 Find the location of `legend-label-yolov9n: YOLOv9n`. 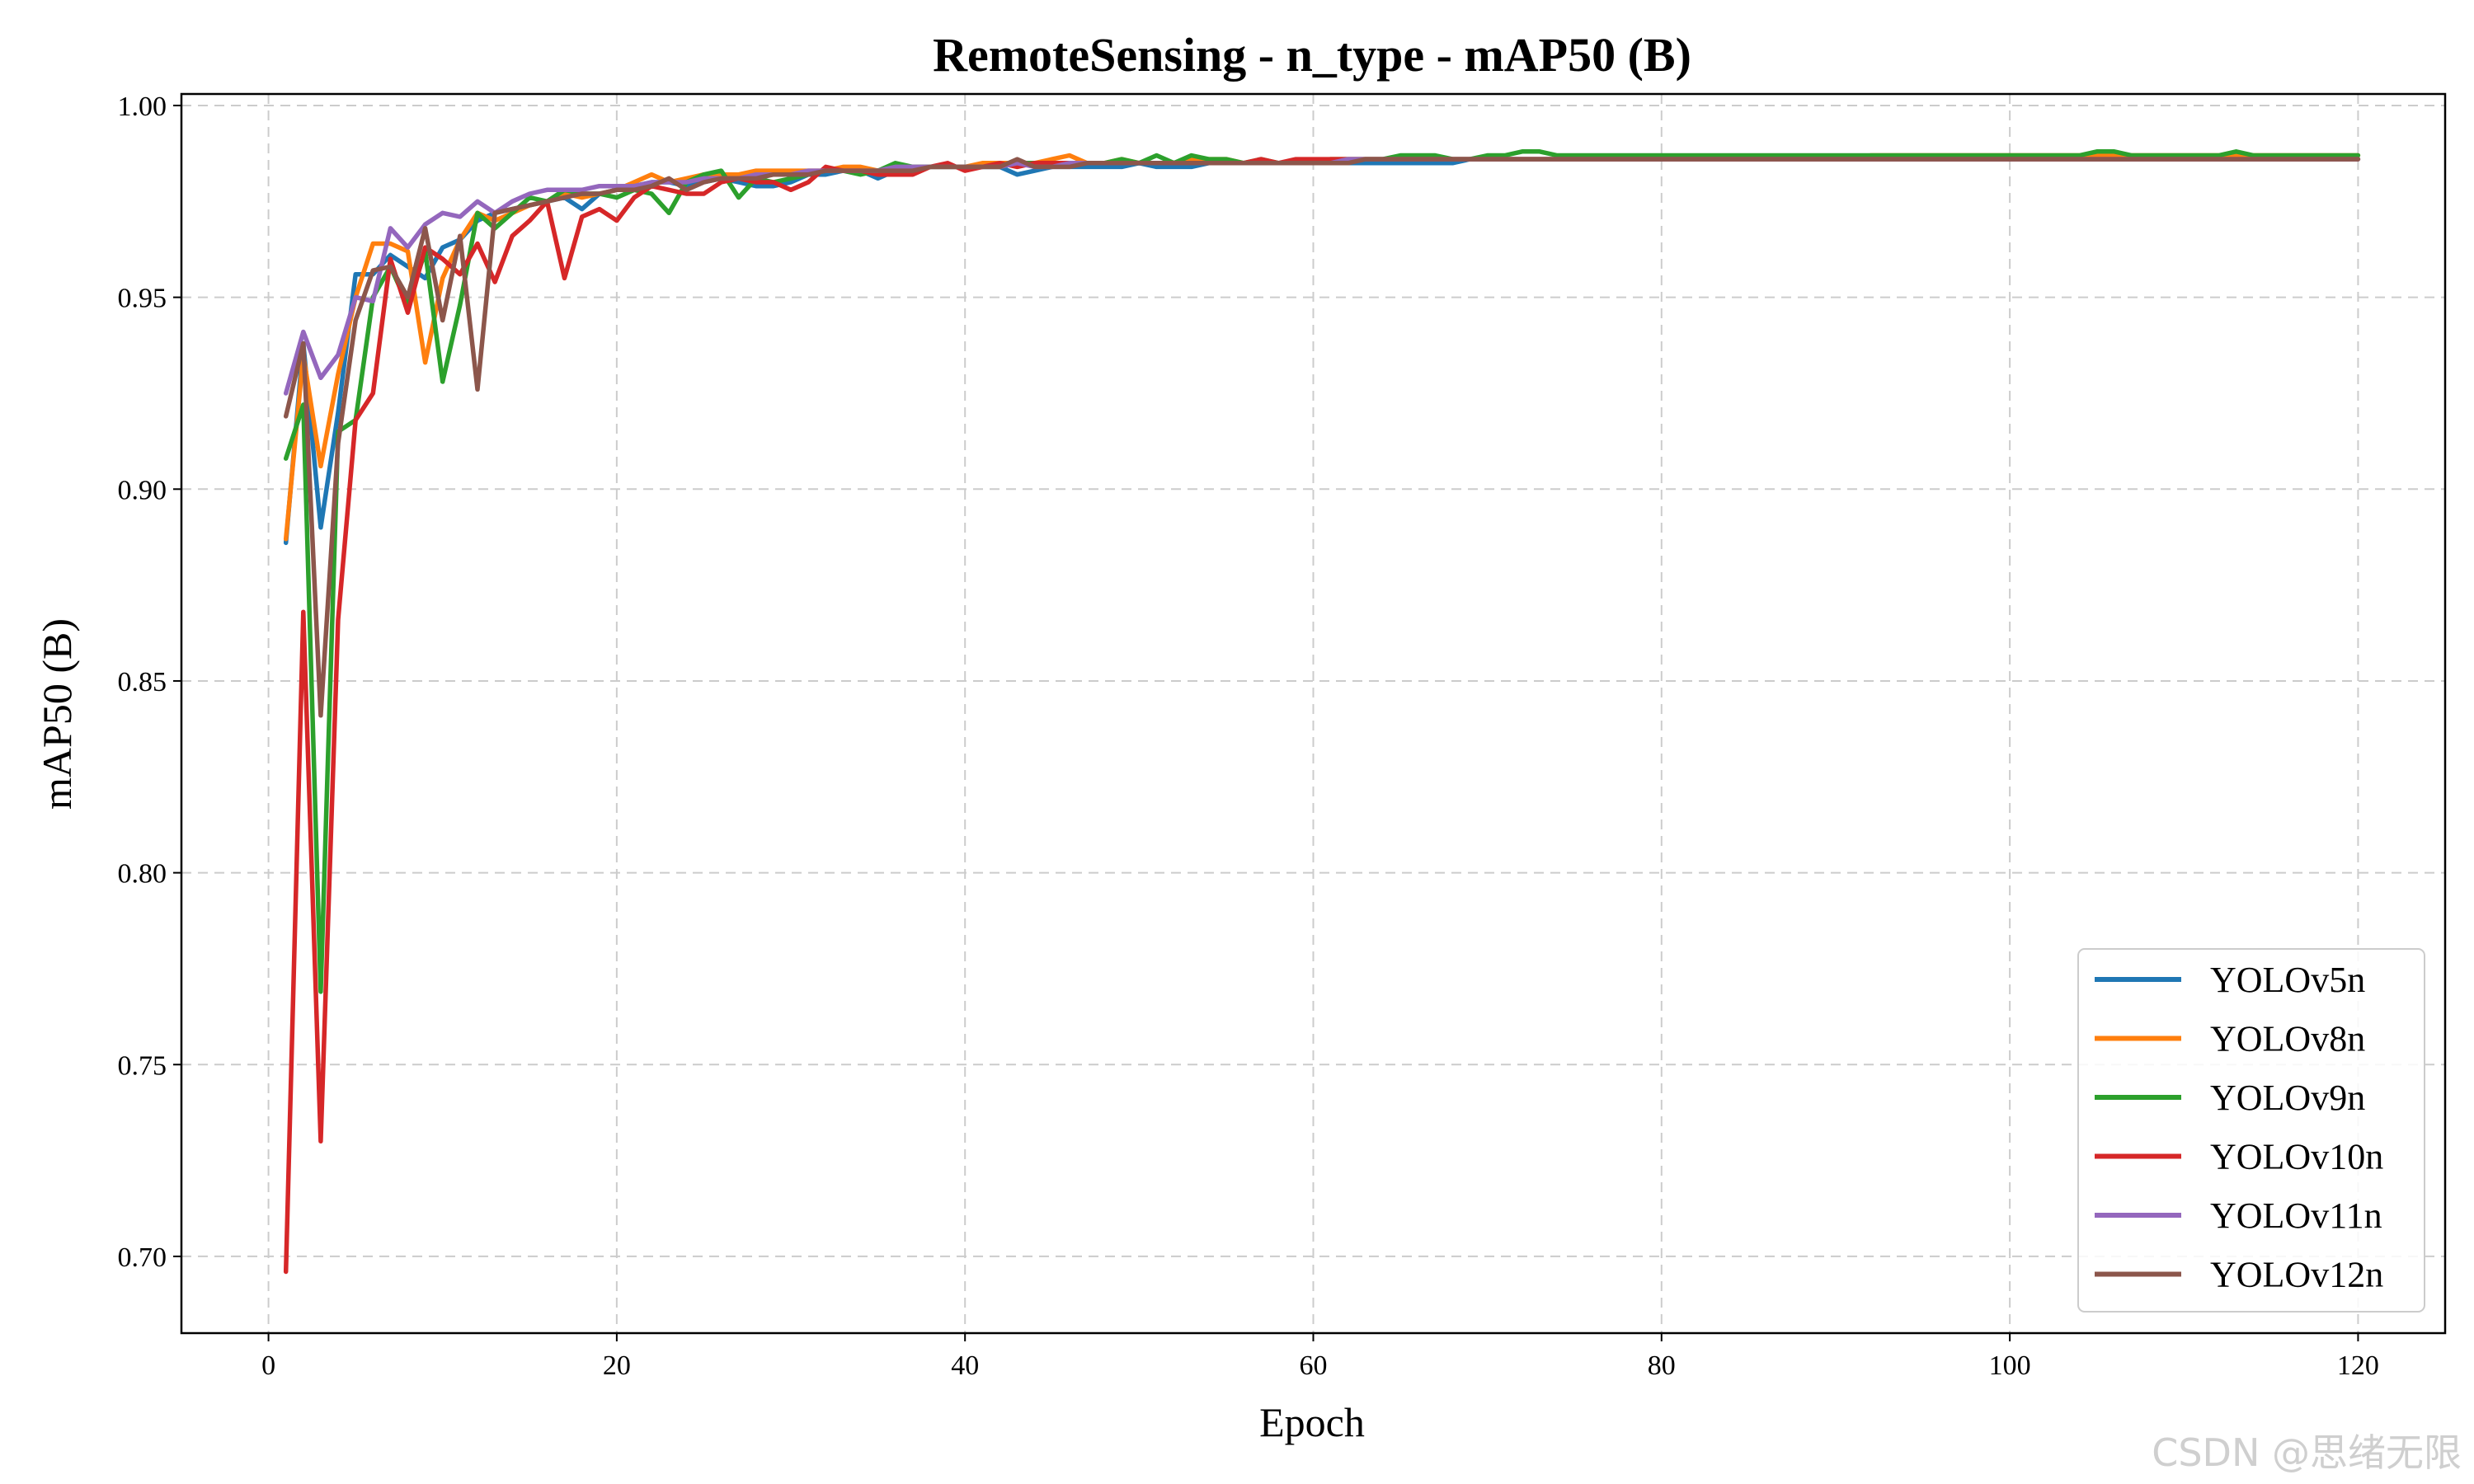

legend-label-yolov9n: YOLOv9n is located at coordinates (2287, 1098).